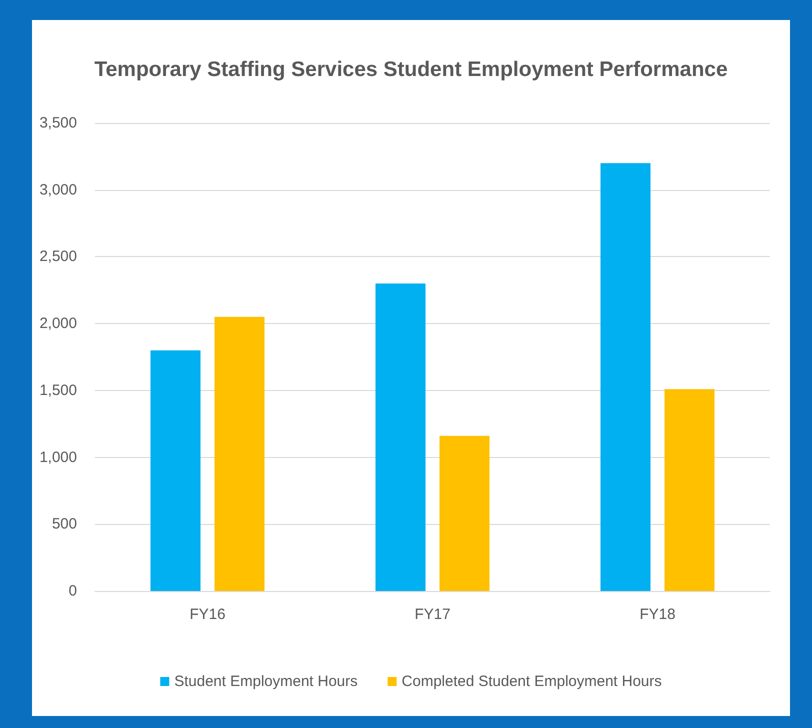 This screenshot has width=812, height=728. Describe the element at coordinates (411, 69) in the screenshot. I see `chart-title: Temporary Staffing Services Student Employment Performance` at that location.